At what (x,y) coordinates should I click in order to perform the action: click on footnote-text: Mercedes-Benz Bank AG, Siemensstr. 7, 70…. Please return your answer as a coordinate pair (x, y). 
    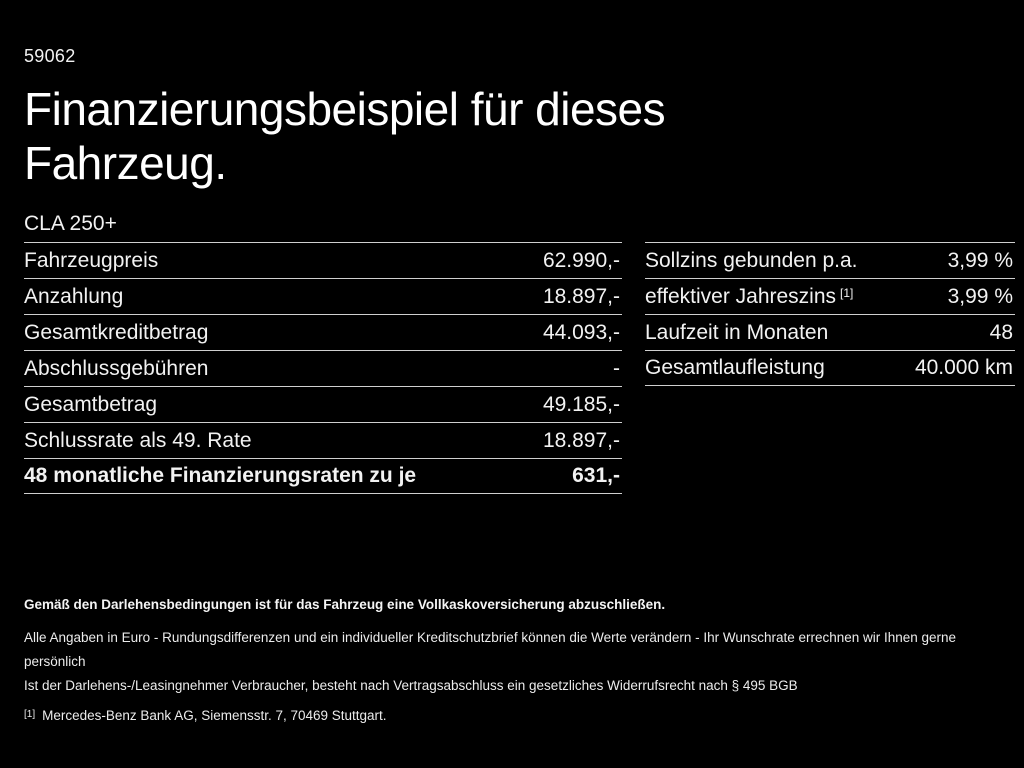
    Looking at the image, I should click on (214, 715).